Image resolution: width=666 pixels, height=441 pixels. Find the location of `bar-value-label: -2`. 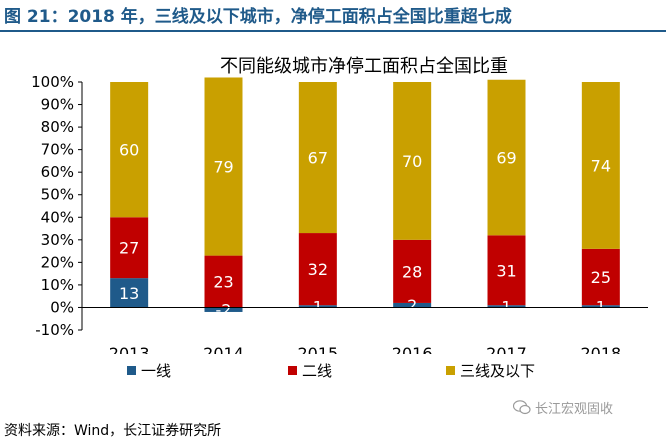

bar-value-label: -2 is located at coordinates (224, 310).